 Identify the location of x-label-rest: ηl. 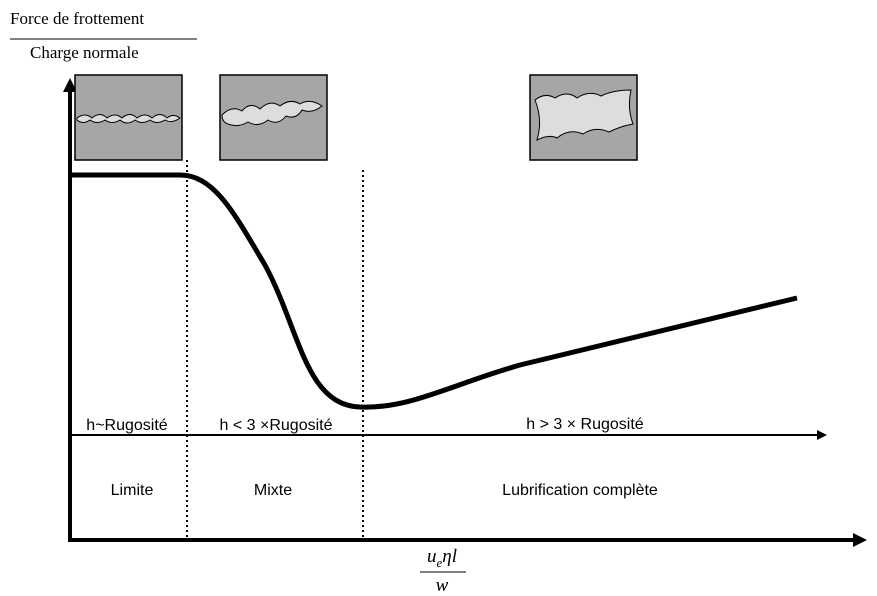
(449, 556).